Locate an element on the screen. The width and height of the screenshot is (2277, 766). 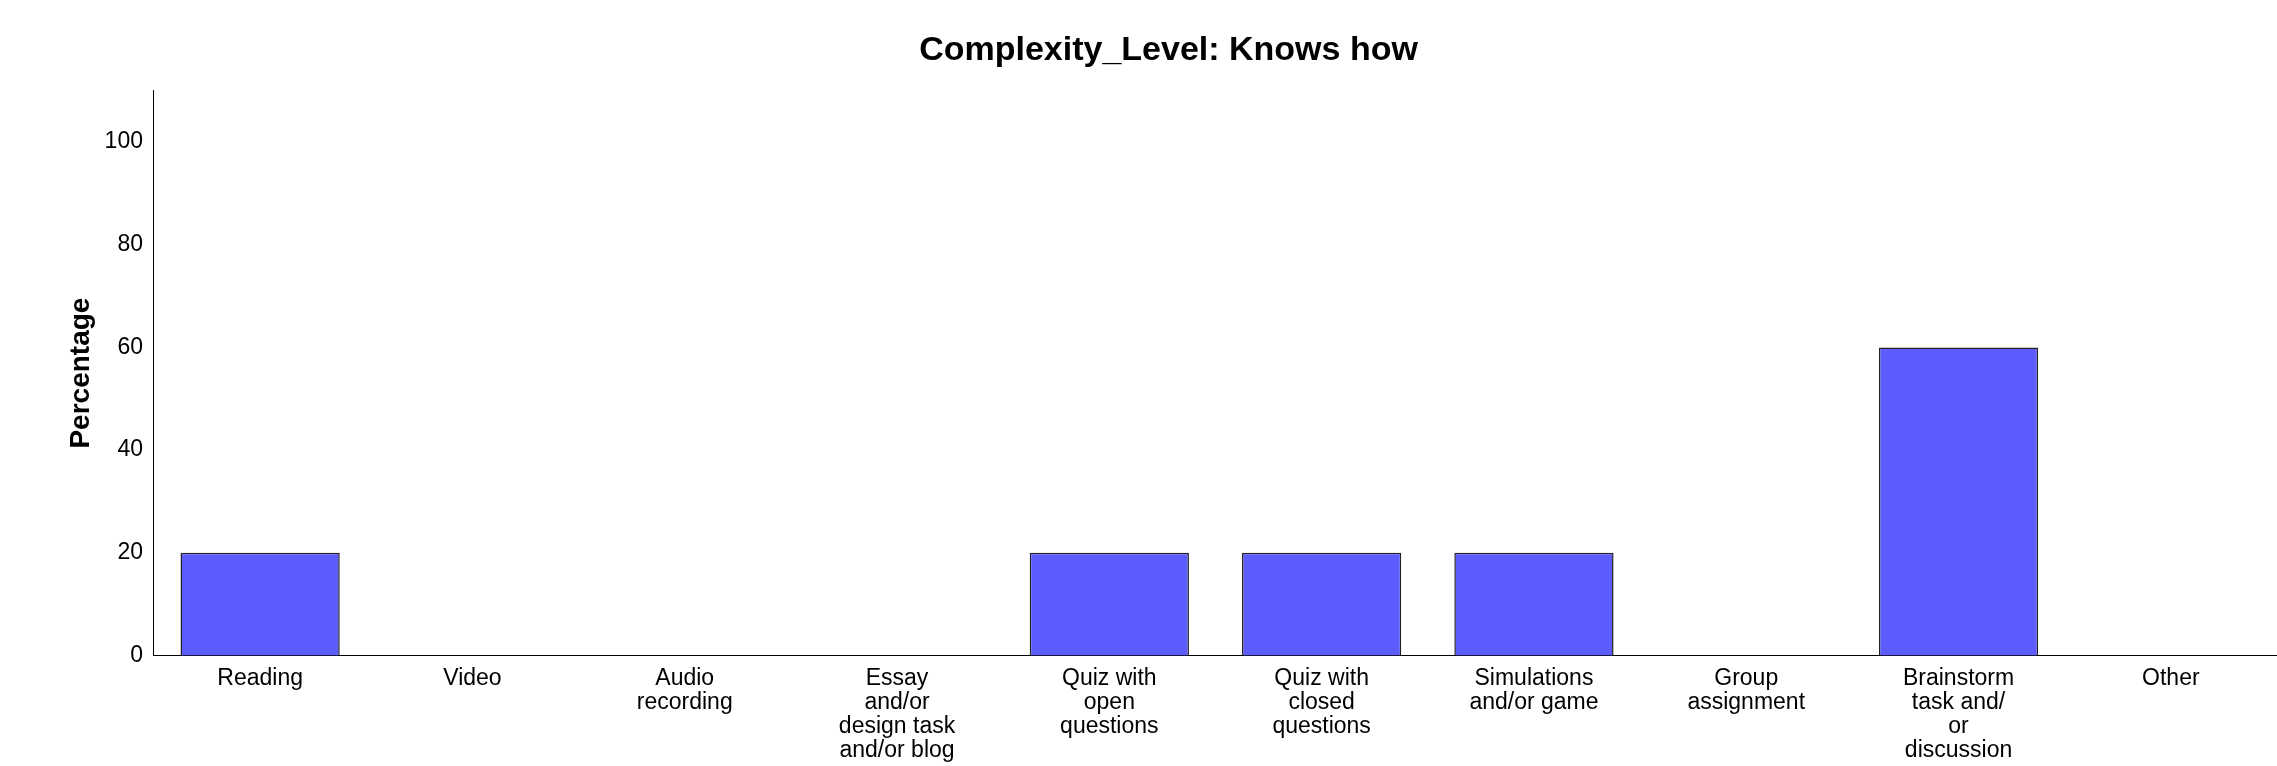
x-tick-label: Quiz with closed questions is located at coordinates (1321, 701).